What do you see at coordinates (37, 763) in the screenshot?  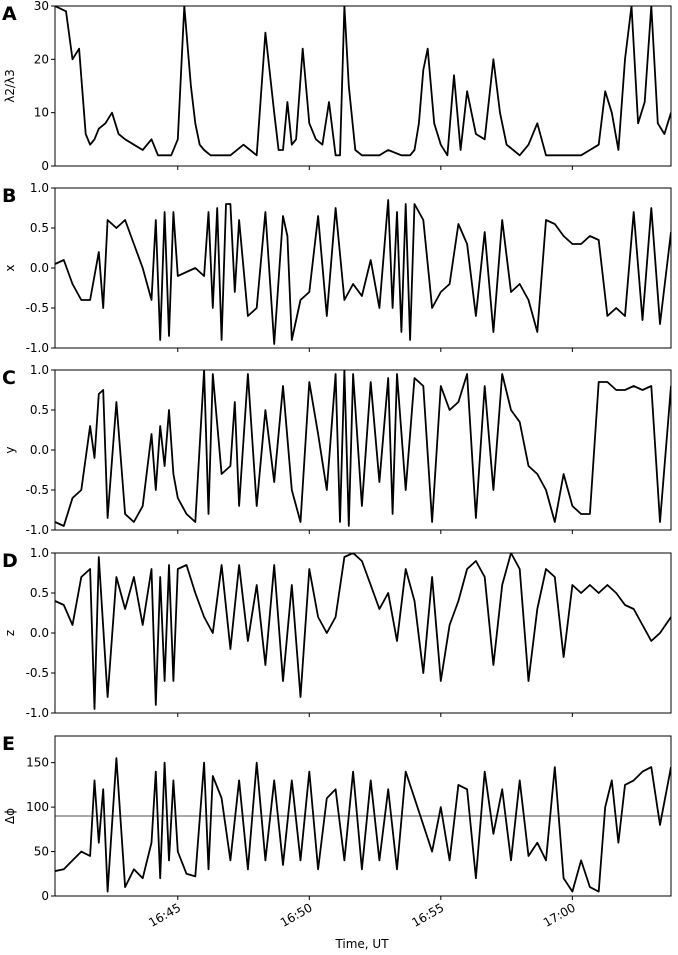 I see `y-tick-label: 150` at bounding box center [37, 763].